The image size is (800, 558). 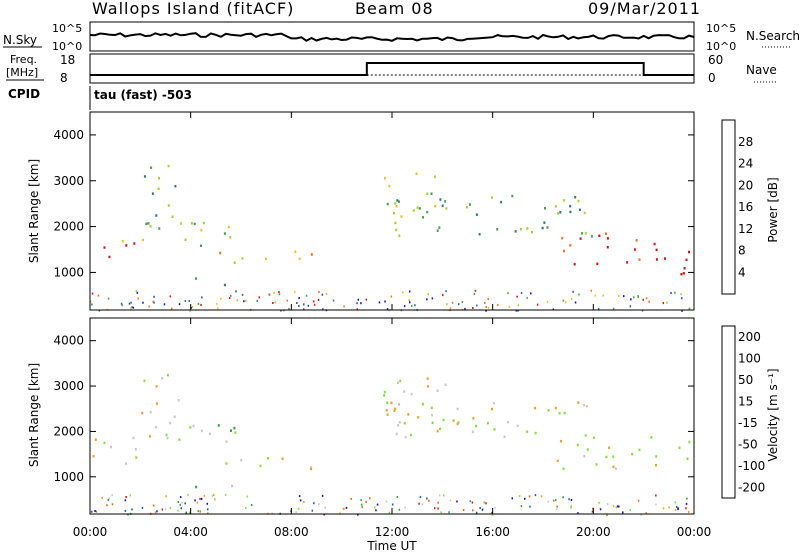 What do you see at coordinates (394, 9) in the screenshot?
I see `beam-title: Beam 08` at bounding box center [394, 9].